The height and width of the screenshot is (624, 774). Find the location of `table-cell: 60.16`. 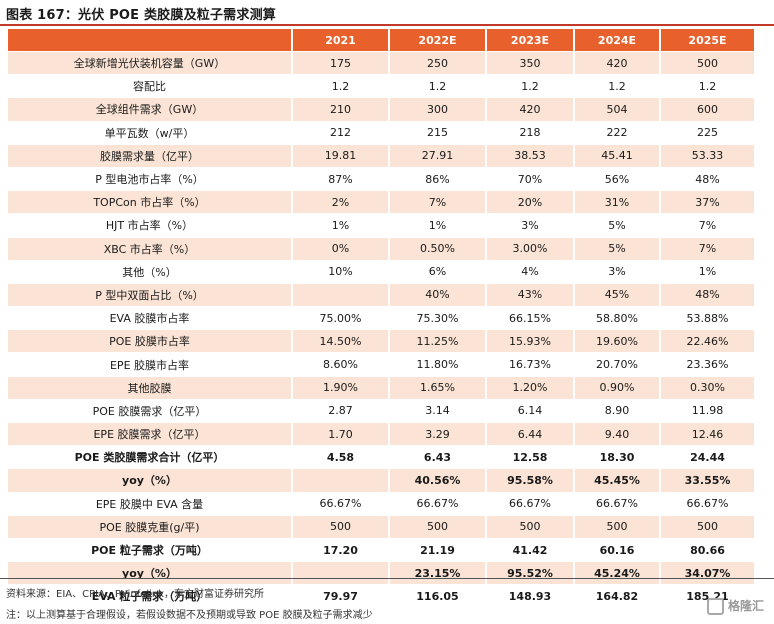

table-cell: 60.16 is located at coordinates (618, 549).